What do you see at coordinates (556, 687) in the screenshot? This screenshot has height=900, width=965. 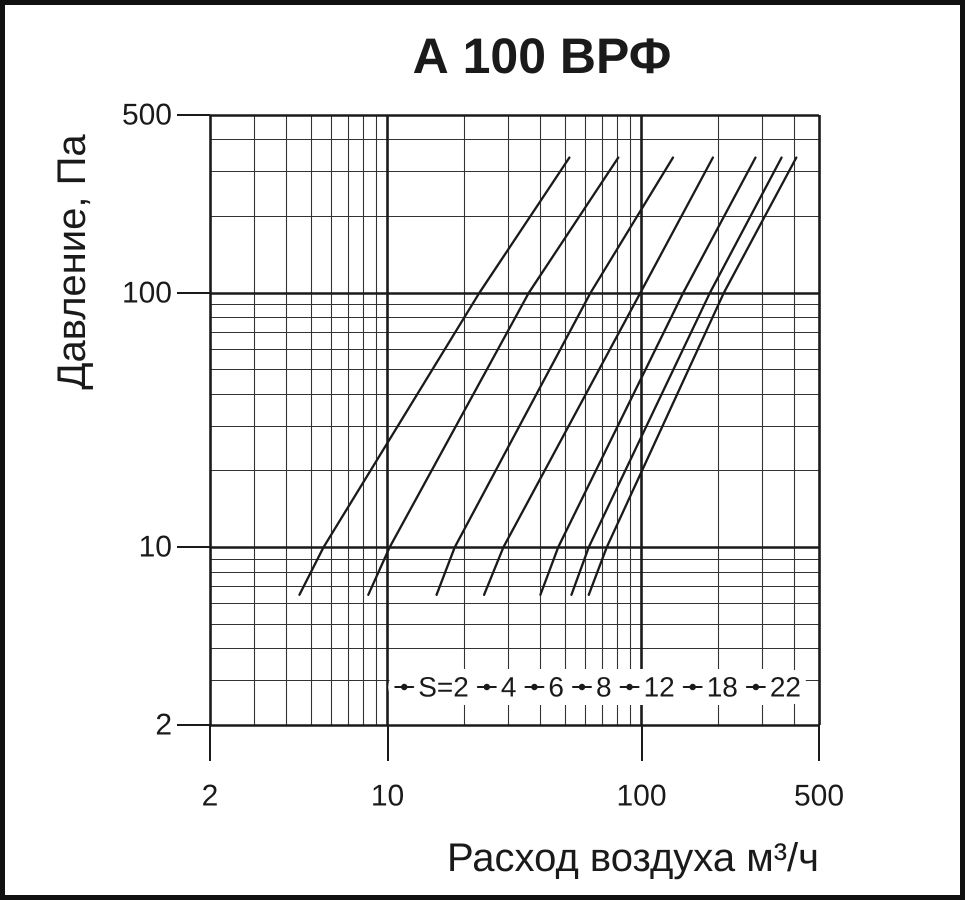 I see `legend-label: 6` at bounding box center [556, 687].